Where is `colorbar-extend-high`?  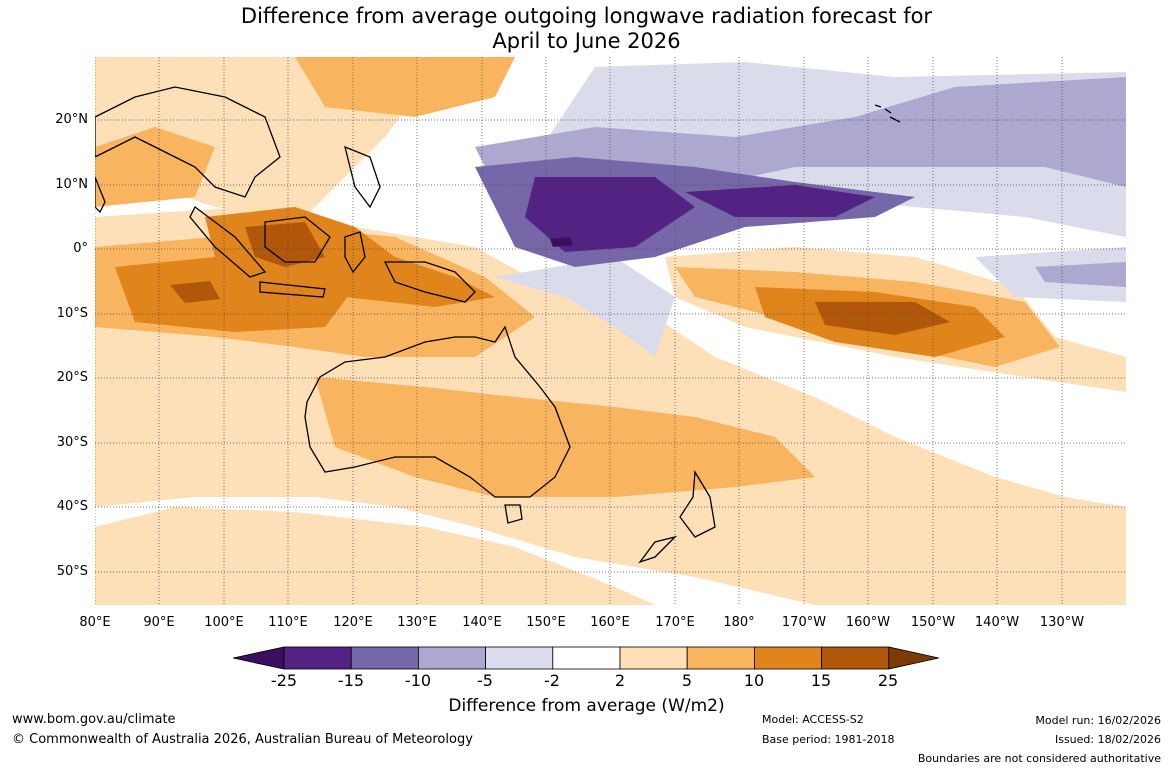 colorbar-extend-high is located at coordinates (913, 658).